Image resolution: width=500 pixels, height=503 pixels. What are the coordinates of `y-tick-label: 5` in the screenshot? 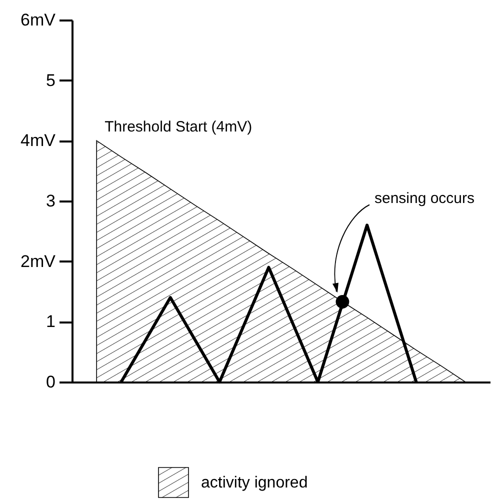 It's located at (51, 80).